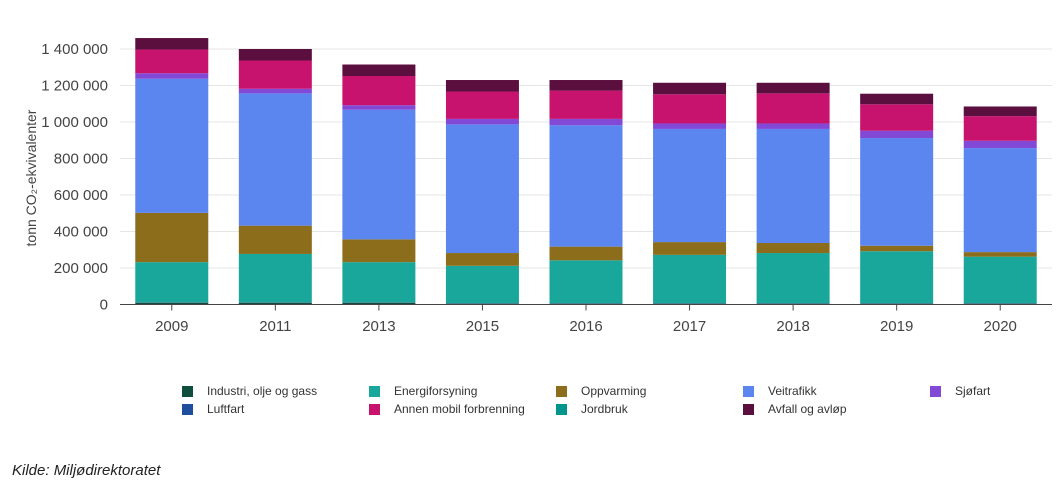 The height and width of the screenshot is (489, 1058). Describe the element at coordinates (74, 122) in the screenshot. I see `y-tick-label: 1 000 000` at that location.